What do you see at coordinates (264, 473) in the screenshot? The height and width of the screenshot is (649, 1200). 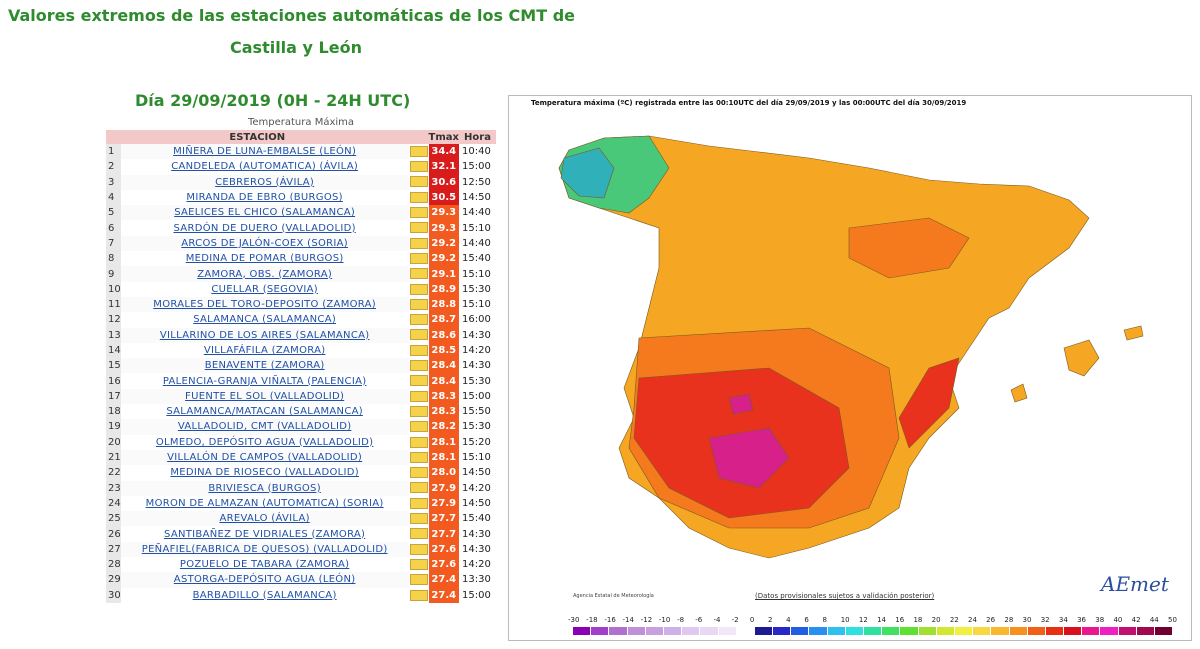 I see `station-link: MEDINA DE RIOSECO (VALLADOLID)` at bounding box center [264, 473].